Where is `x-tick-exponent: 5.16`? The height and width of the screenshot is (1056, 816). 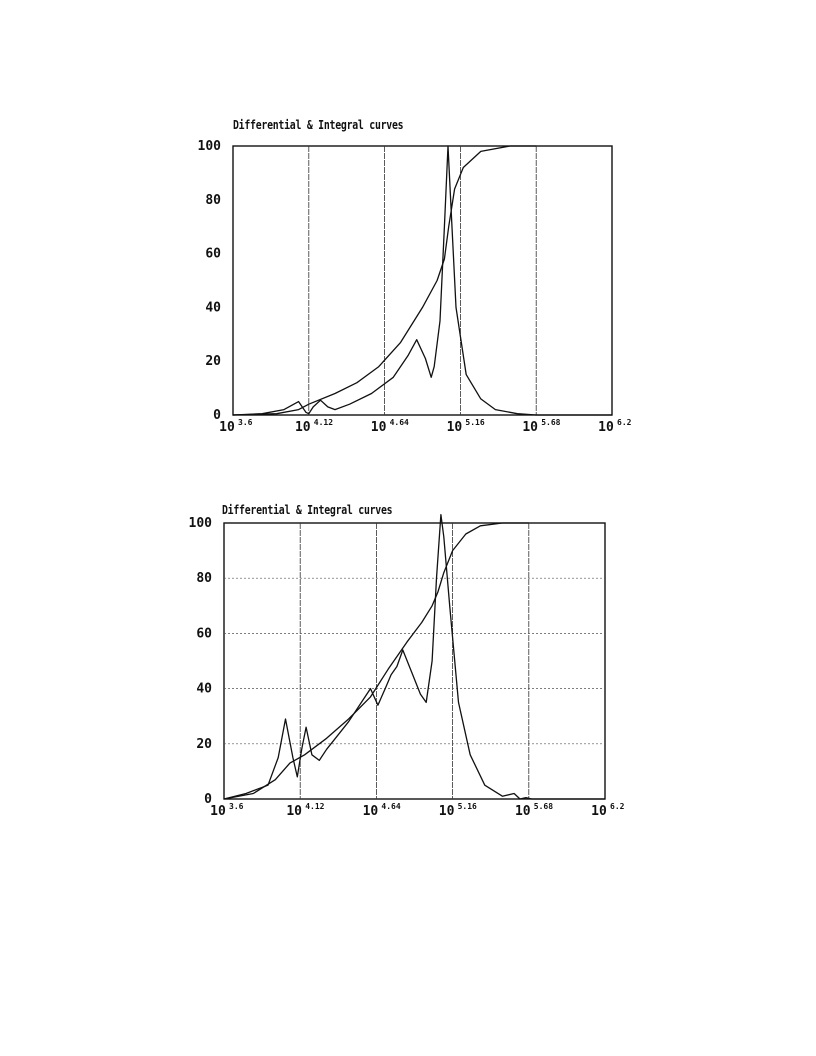 x-tick-exponent: 5.16 is located at coordinates (474, 422).